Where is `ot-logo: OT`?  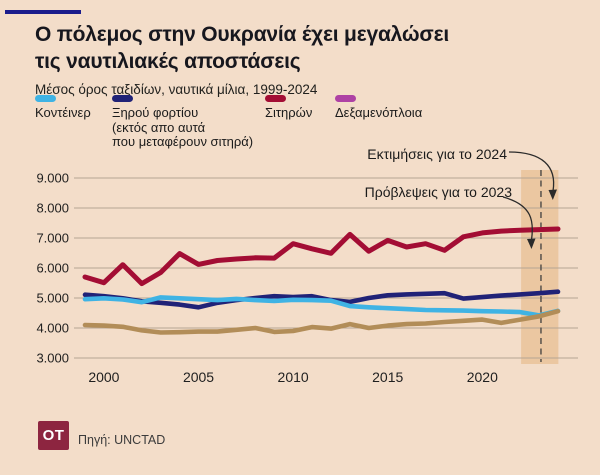
ot-logo: OT is located at coordinates (53, 435).